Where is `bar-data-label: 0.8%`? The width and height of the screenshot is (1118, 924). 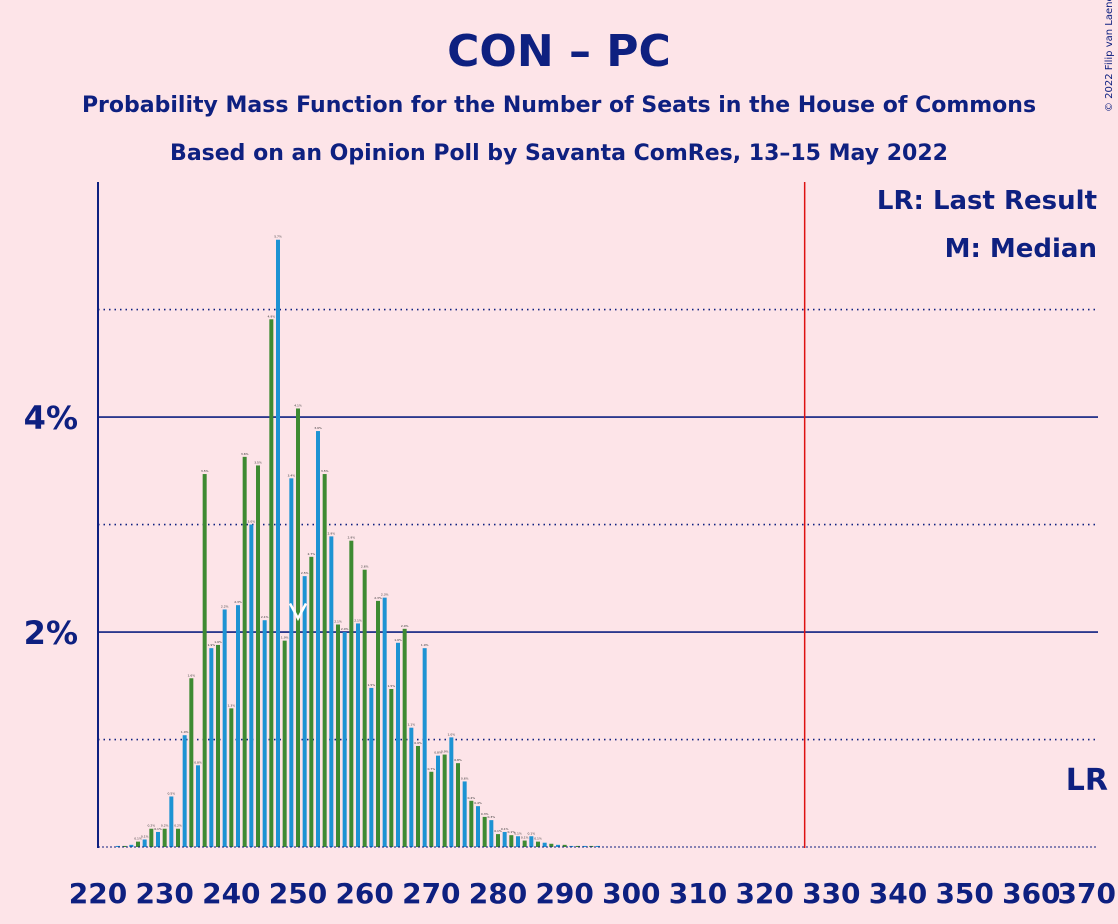 bar-data-label: 0.8% is located at coordinates (198, 762).